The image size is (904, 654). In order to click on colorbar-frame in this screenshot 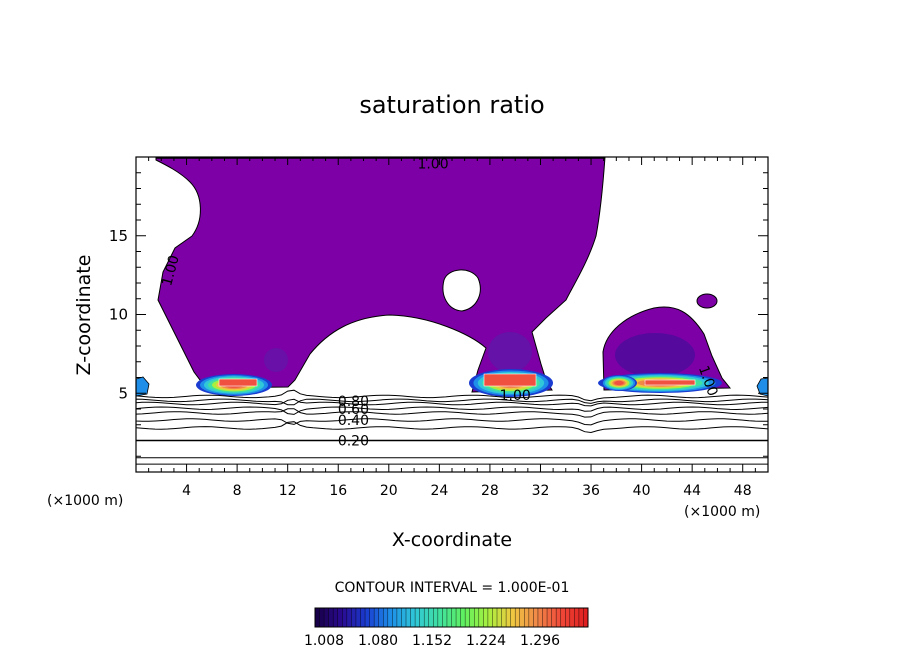, I will do `click(451, 617)`.